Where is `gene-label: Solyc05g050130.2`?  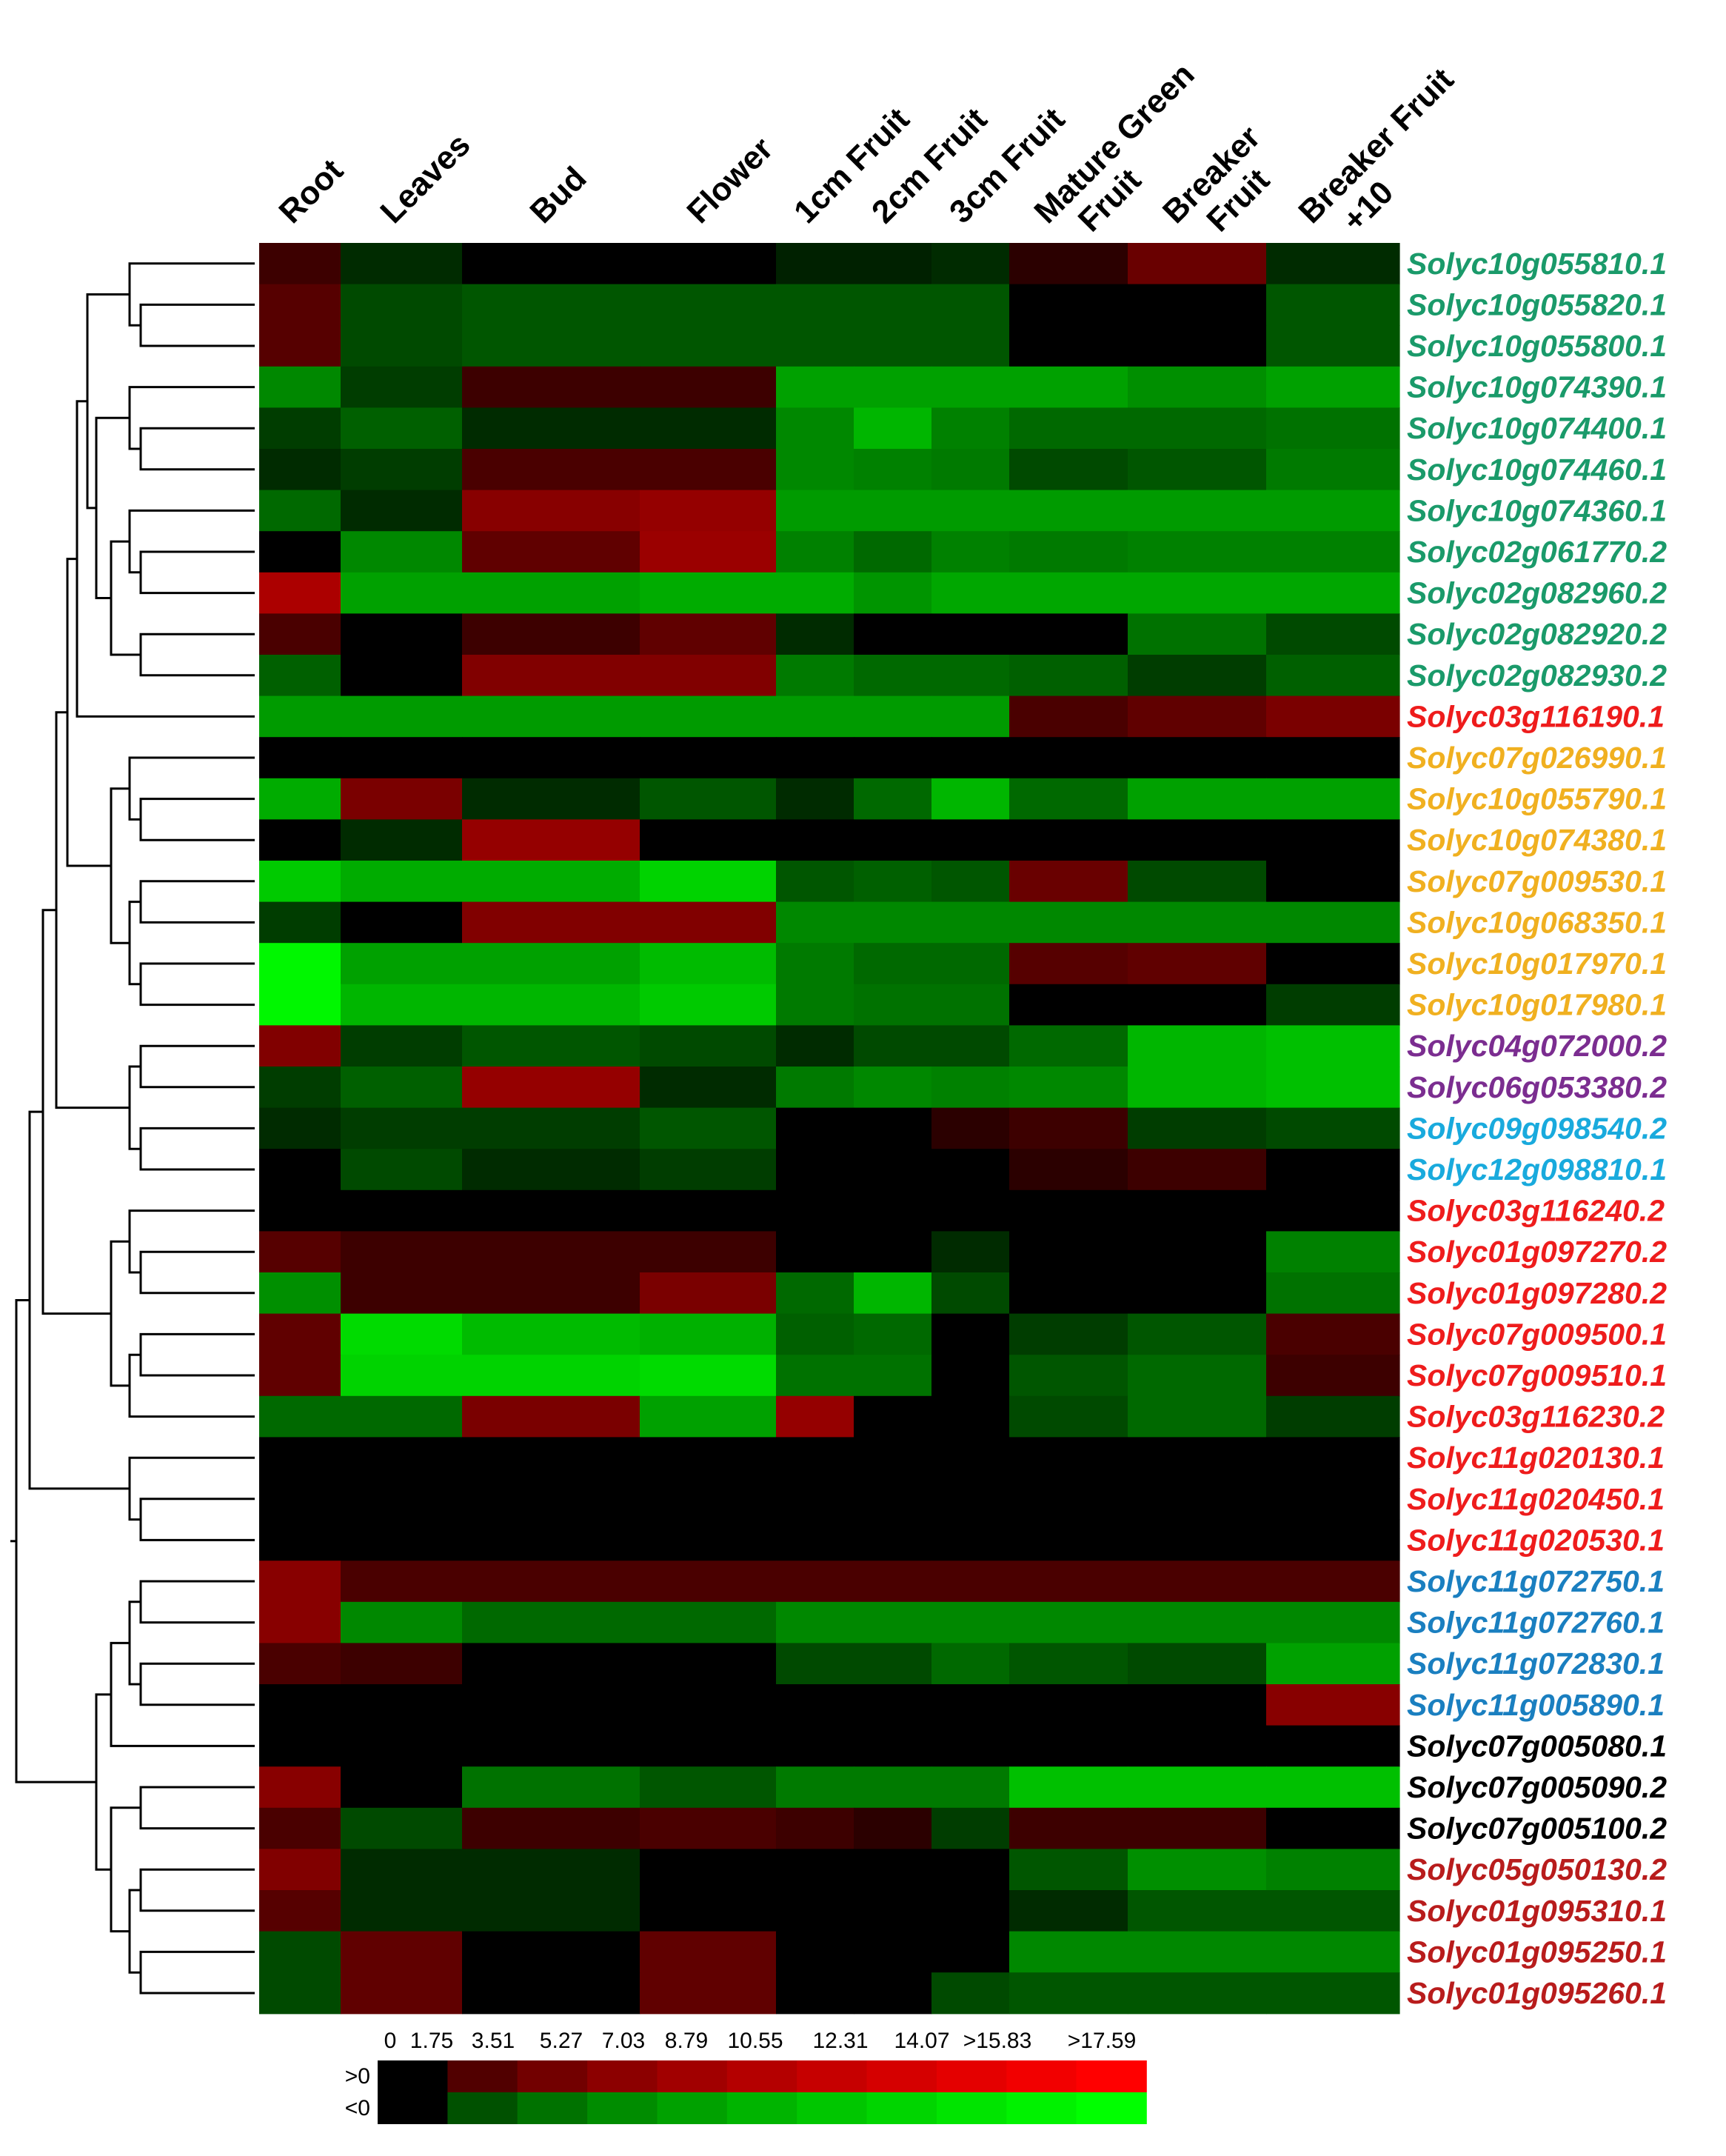
gene-label: Solyc05g050130.2 is located at coordinates (1537, 1869).